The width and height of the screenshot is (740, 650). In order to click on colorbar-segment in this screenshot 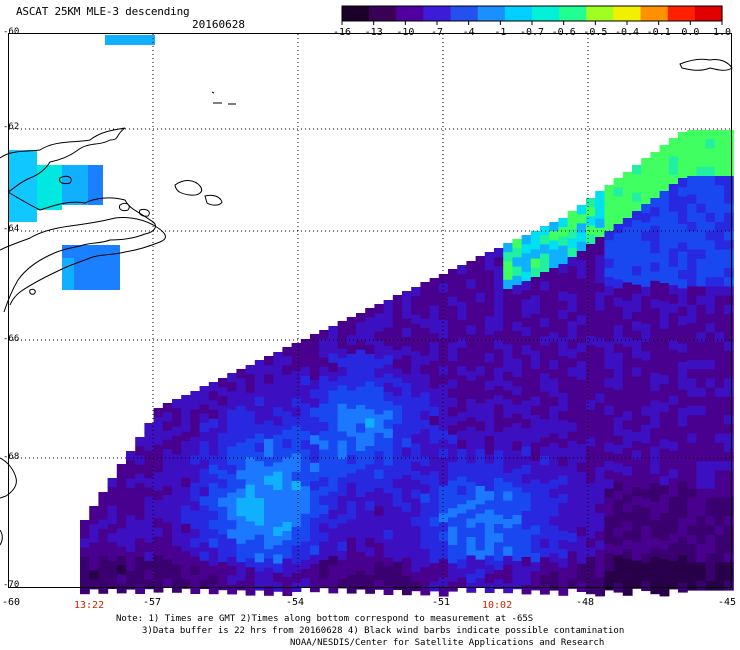, I will do `click(573, 13)`.